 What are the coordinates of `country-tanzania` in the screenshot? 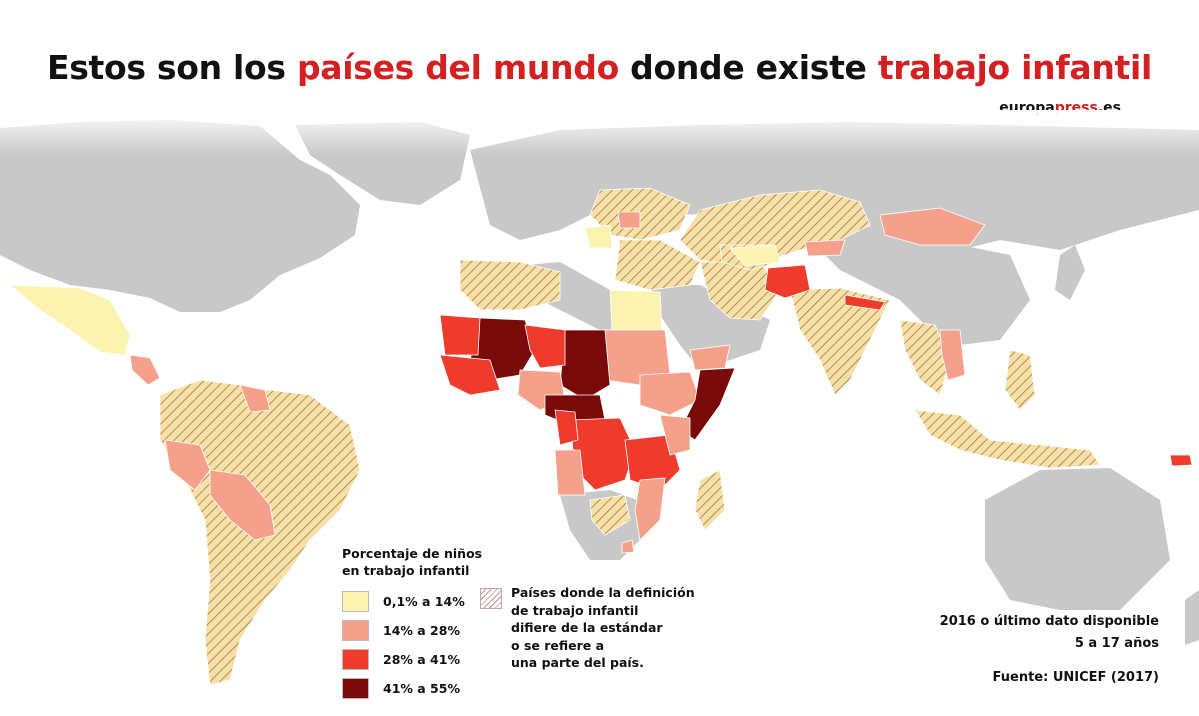 It's located at (652, 462).